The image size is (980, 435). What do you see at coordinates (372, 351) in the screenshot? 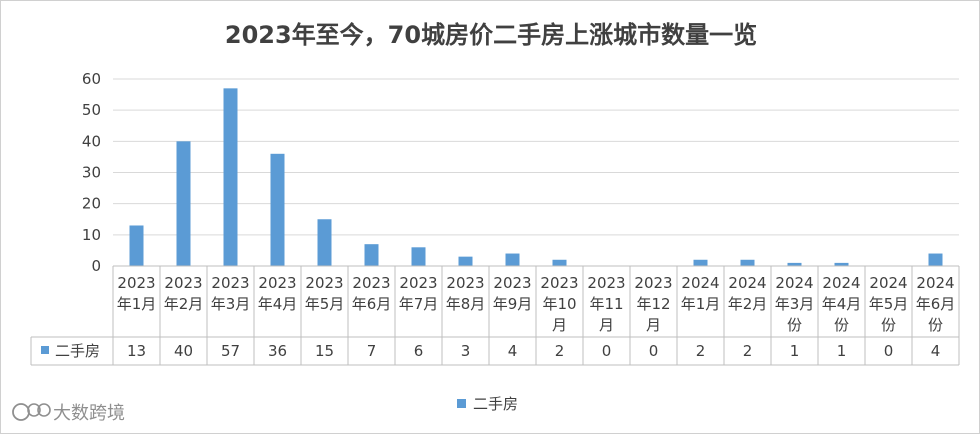
I see `data-value-cell: 7` at bounding box center [372, 351].